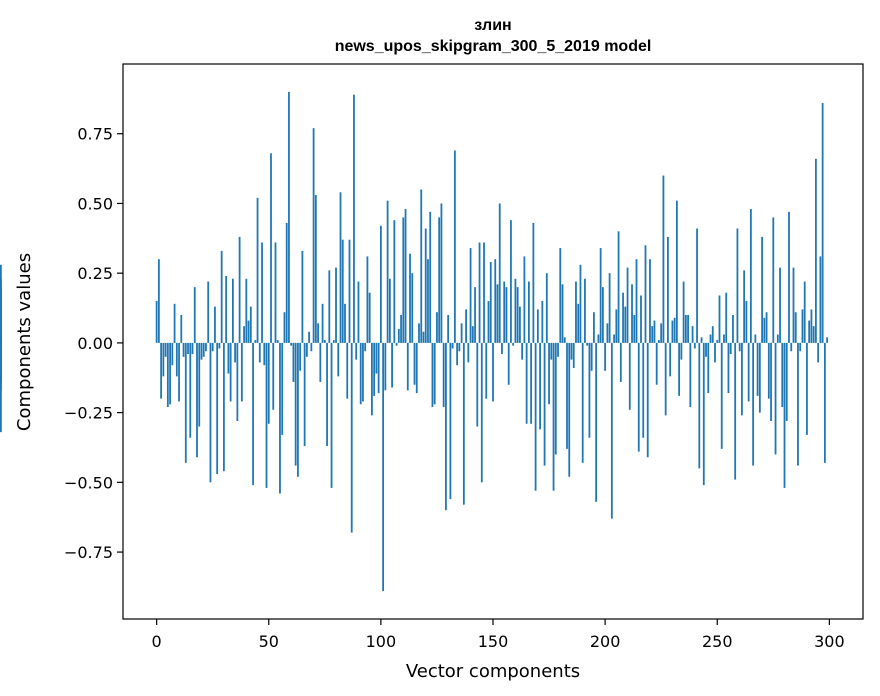 This screenshot has width=880, height=696. What do you see at coordinates (88, 482) in the screenshot?
I see `y-tick-label-1: −0.50` at bounding box center [88, 482].